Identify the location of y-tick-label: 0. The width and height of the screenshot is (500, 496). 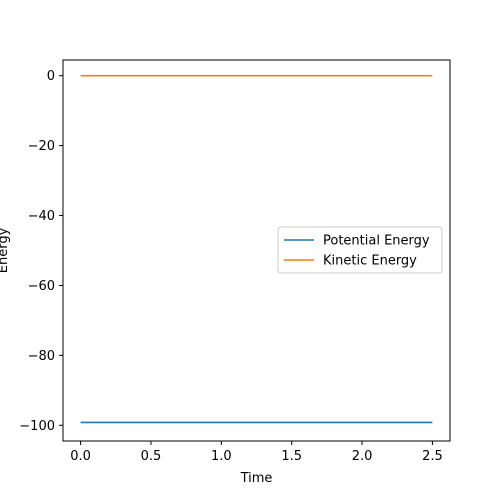
(51, 76).